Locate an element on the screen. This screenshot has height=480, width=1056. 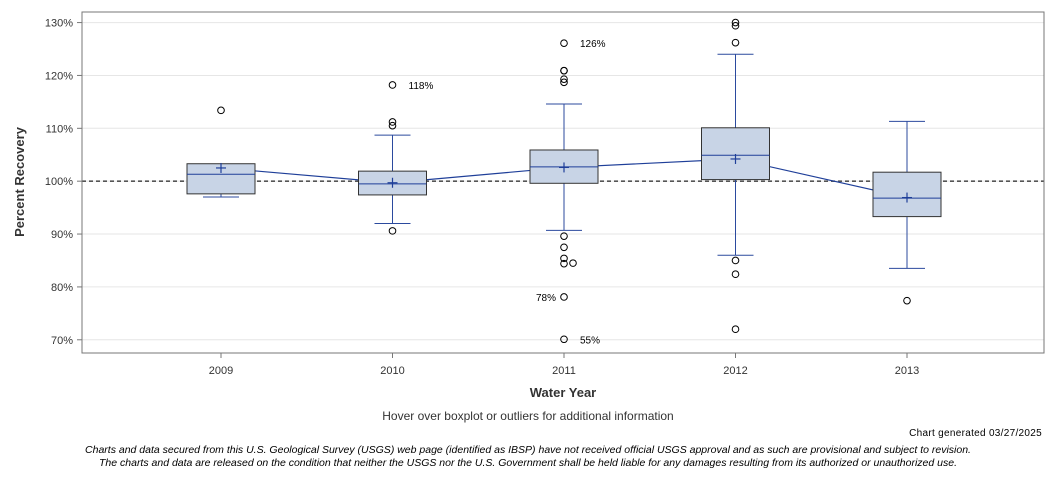
box-2011 is located at coordinates (564, 167).